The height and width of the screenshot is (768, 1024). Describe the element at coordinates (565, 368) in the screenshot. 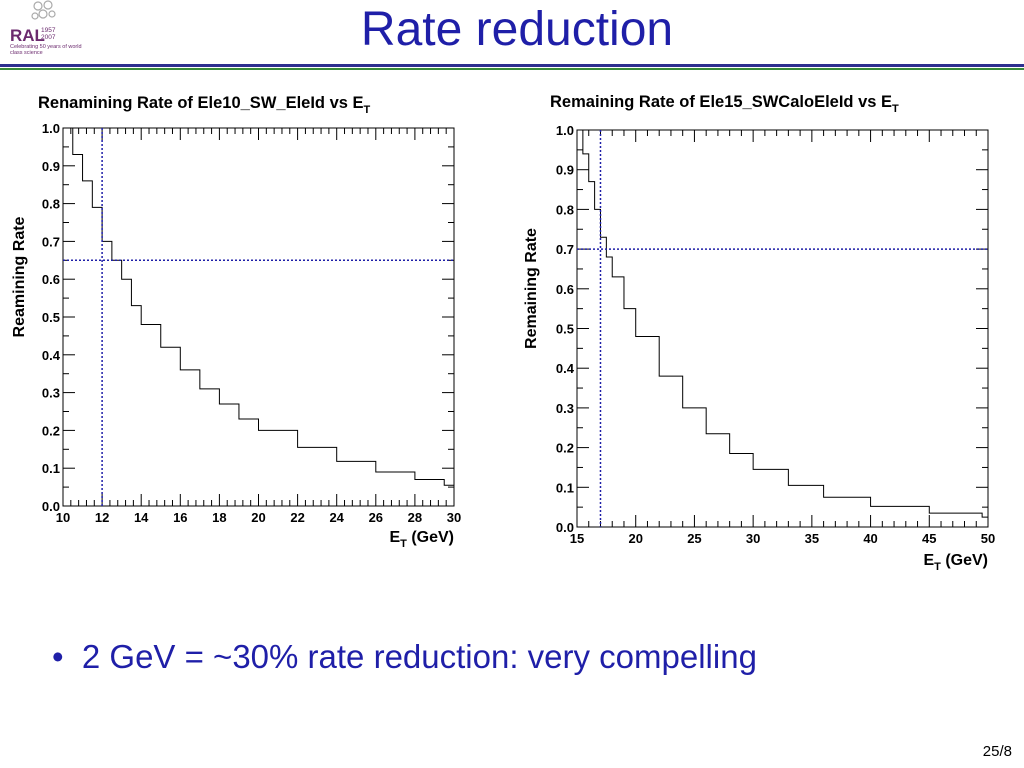

I see `chart2-ytick-label: 0.4` at that location.